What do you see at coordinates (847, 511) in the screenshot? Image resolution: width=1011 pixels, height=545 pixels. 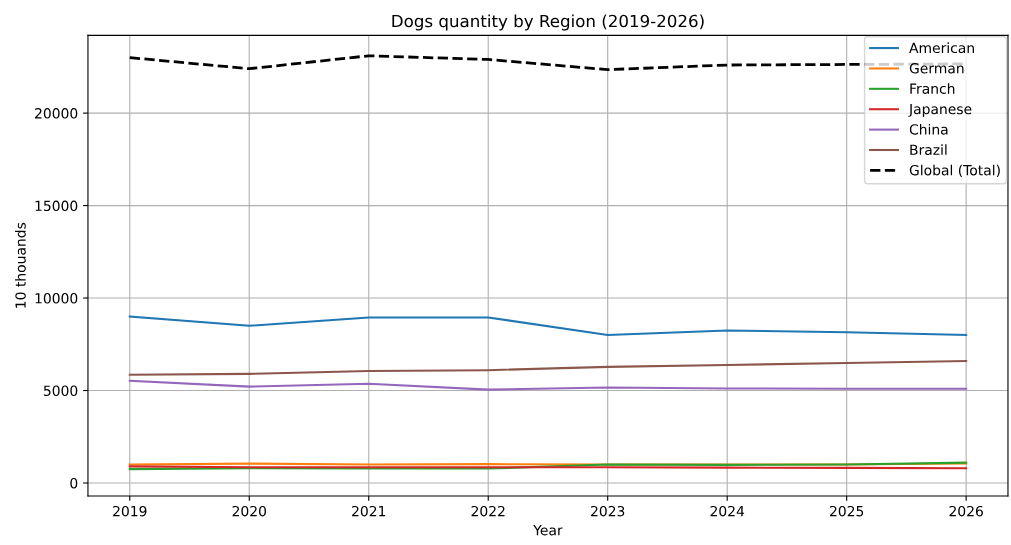 I see `x-tick-label: 2025` at bounding box center [847, 511].